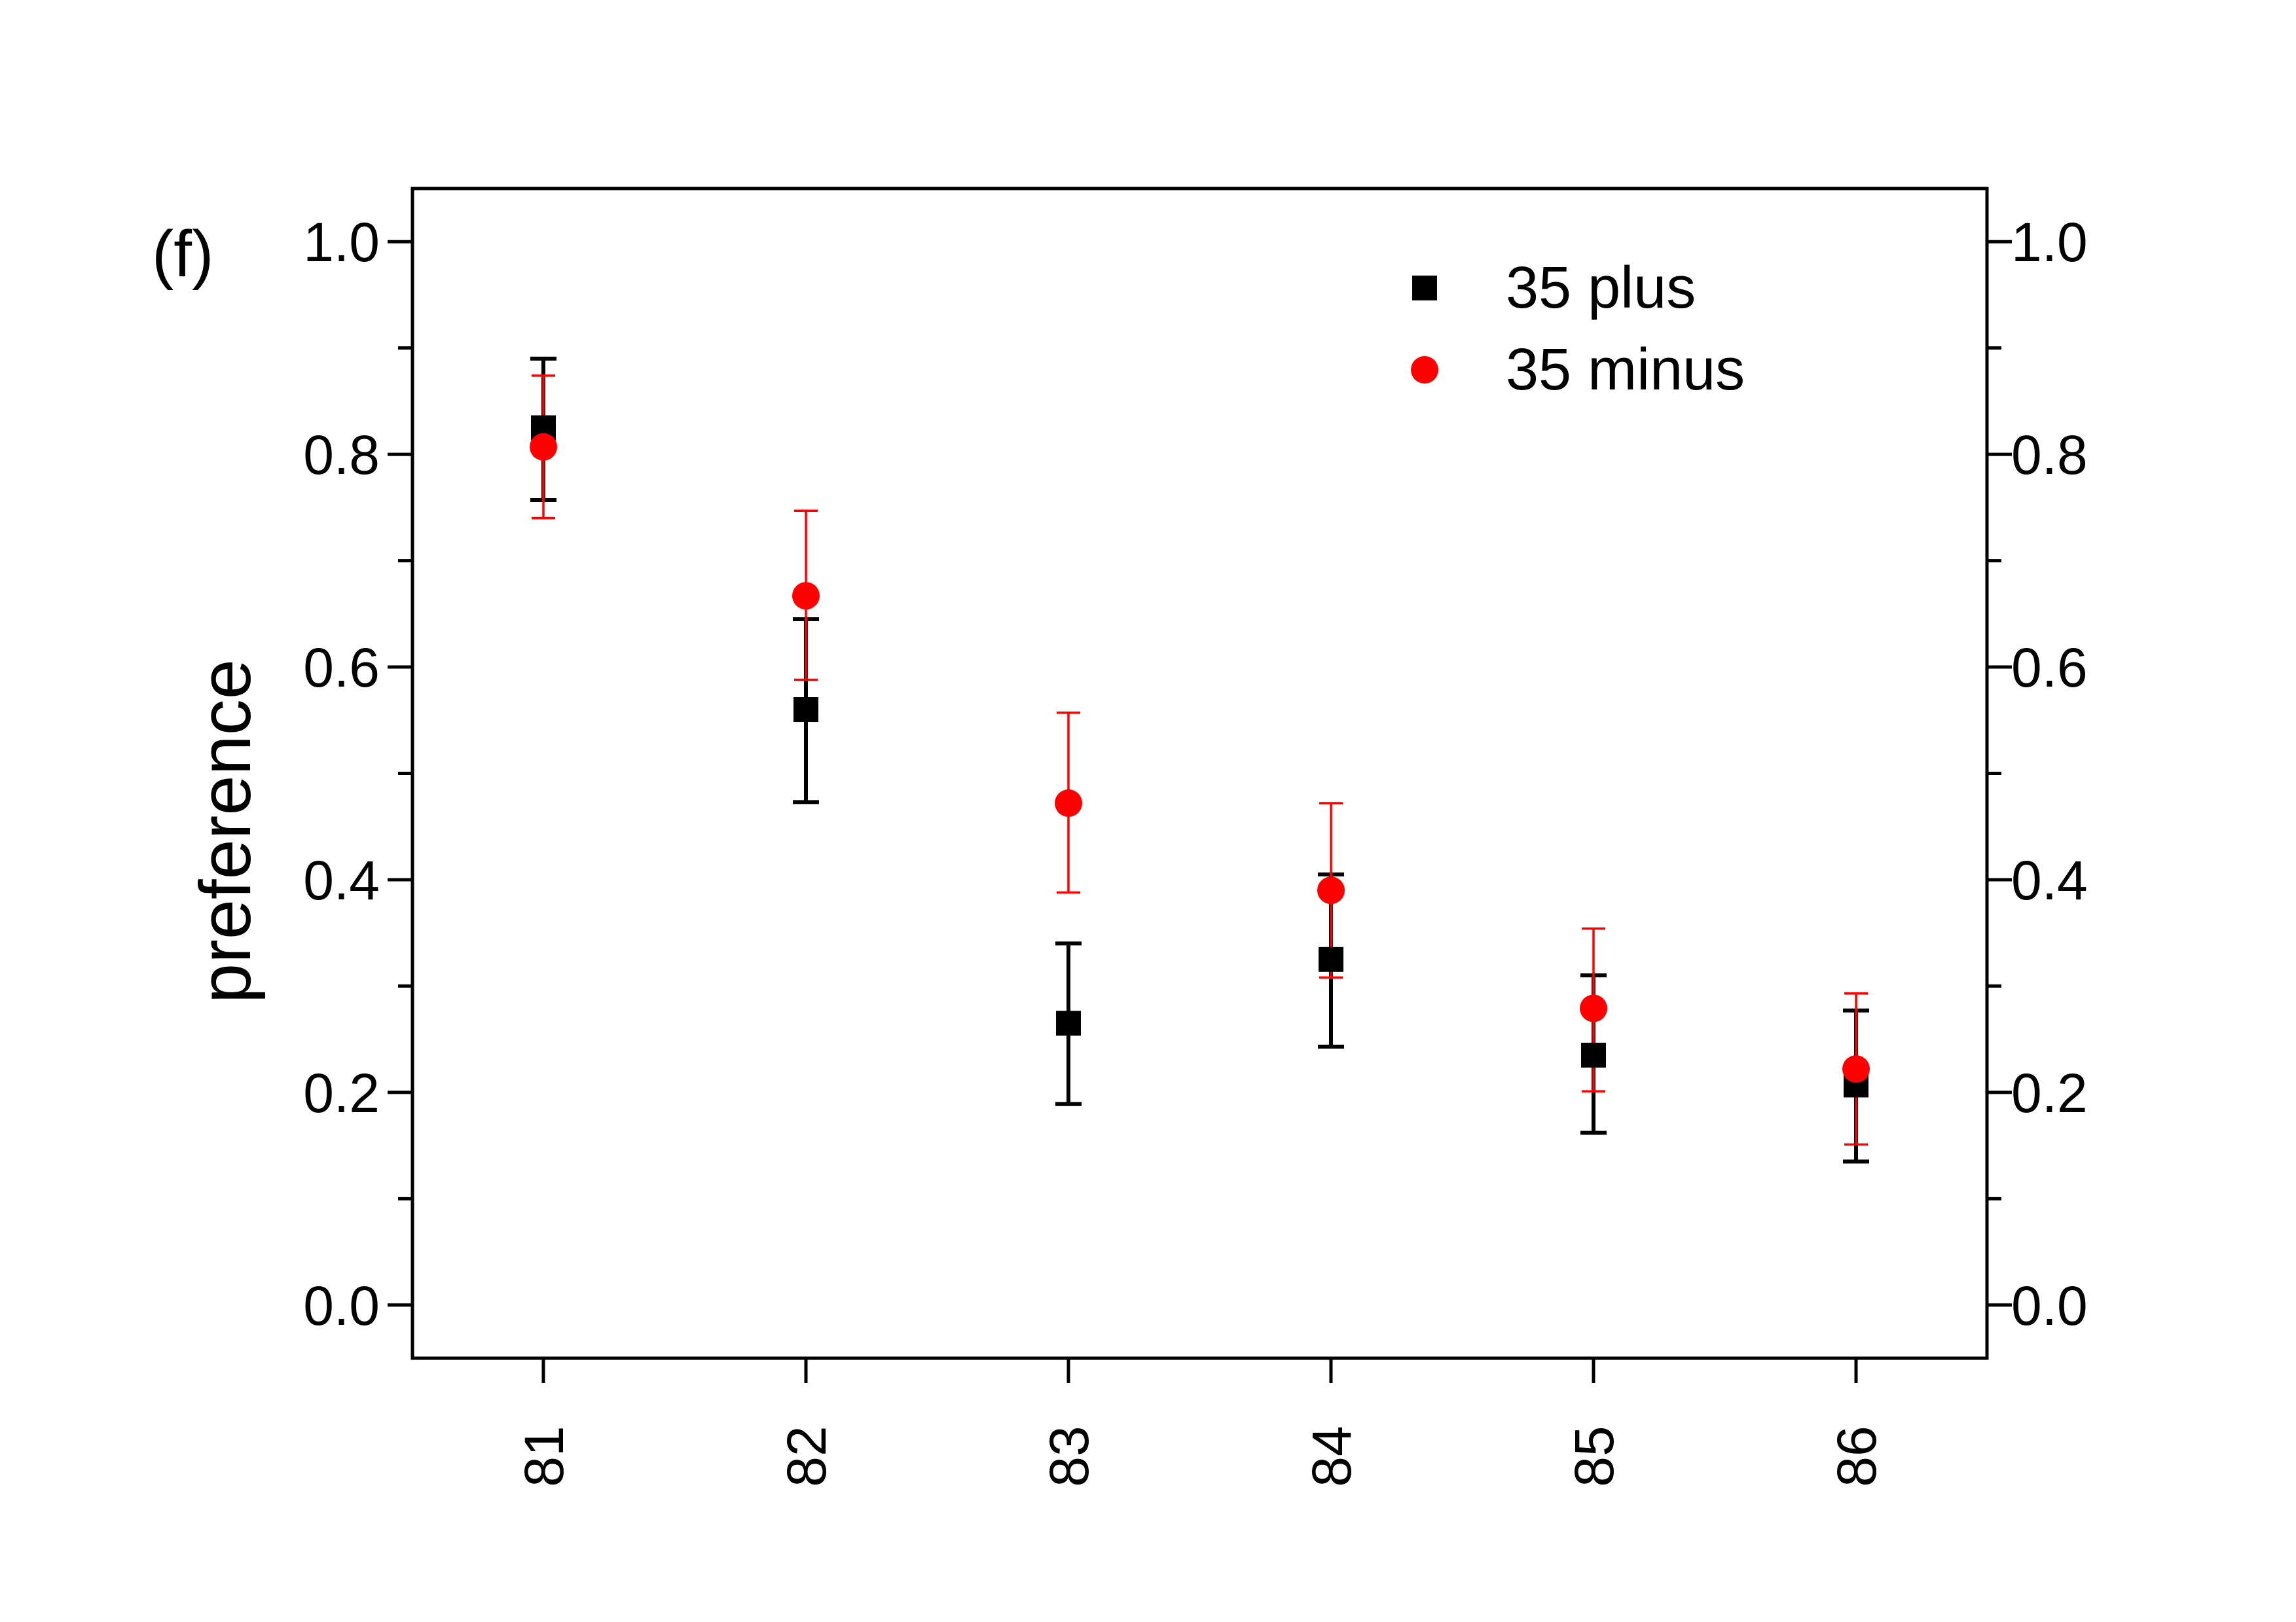  What do you see at coordinates (806, 1456) in the screenshot?
I see `x-tick-label: 82` at bounding box center [806, 1456].